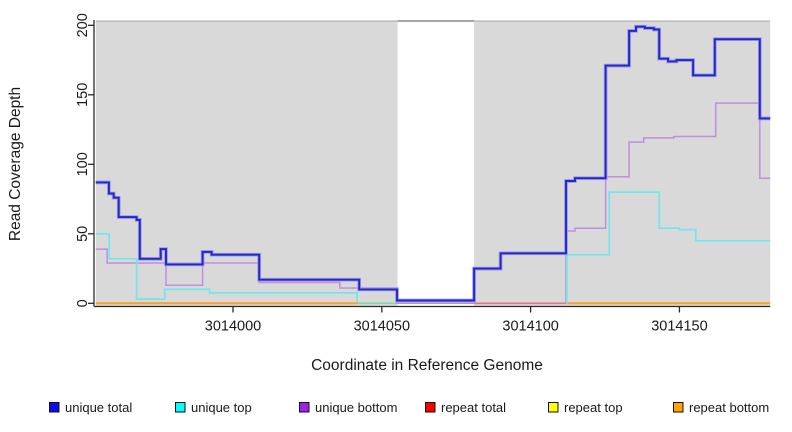  Describe the element at coordinates (427, 365) in the screenshot. I see `x-axis-title: Coordinate in Reference Genome` at that location.